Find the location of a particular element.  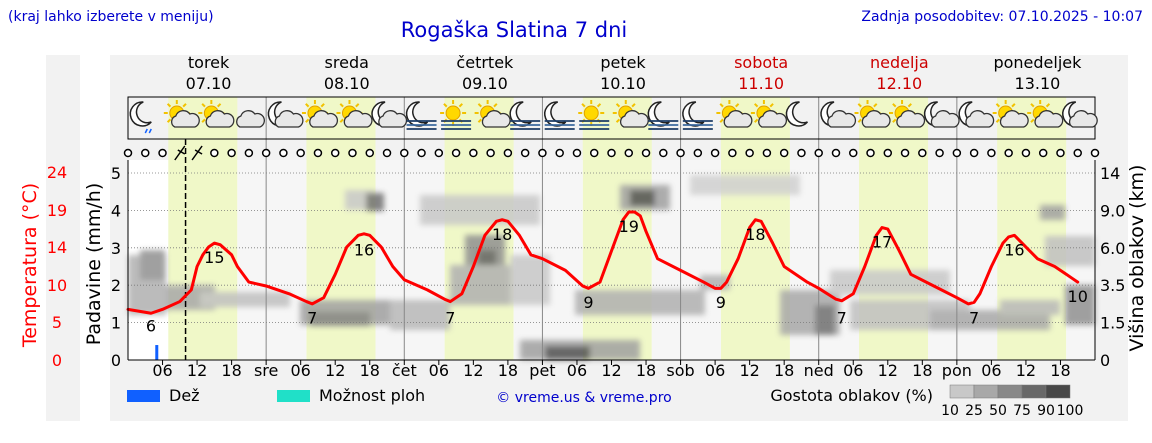

wind-arrow is located at coordinates (180, 153).